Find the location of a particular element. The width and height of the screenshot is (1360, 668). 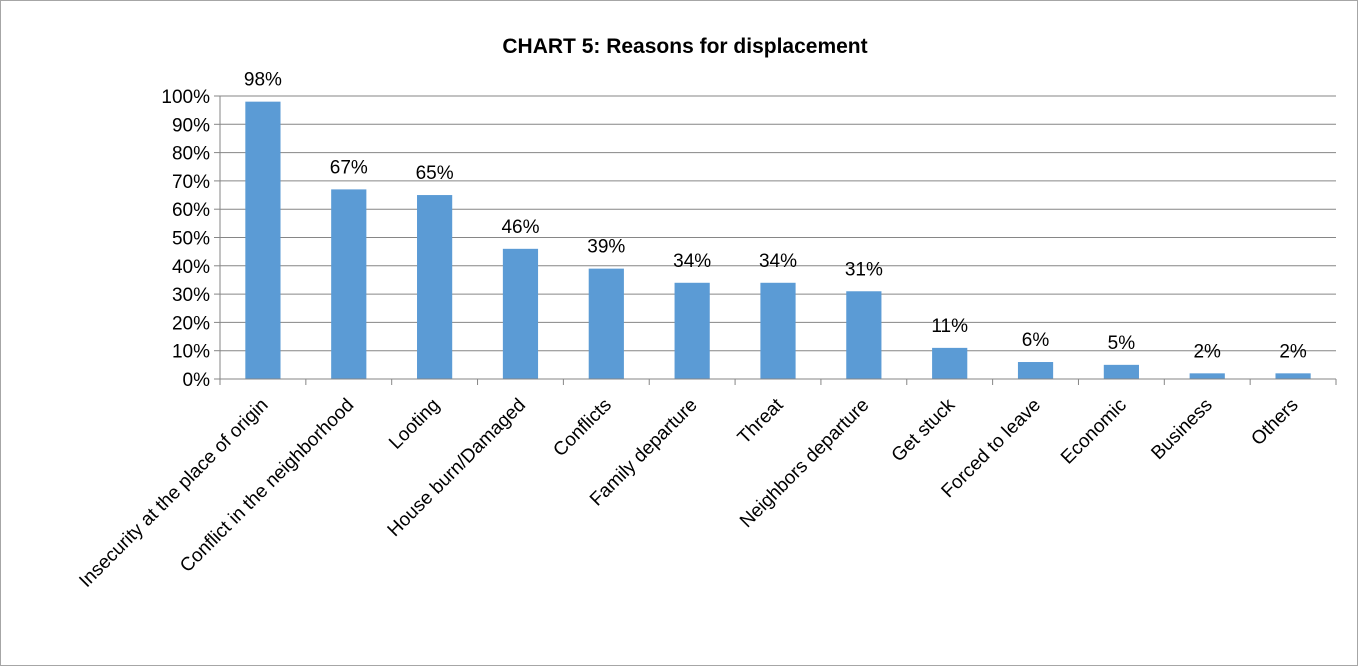

x-category-label: Threat is located at coordinates (761, 421).